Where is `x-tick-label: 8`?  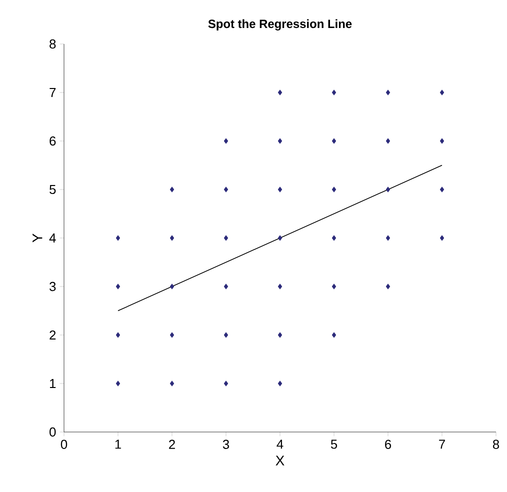
x-tick-label: 8 is located at coordinates (496, 444).